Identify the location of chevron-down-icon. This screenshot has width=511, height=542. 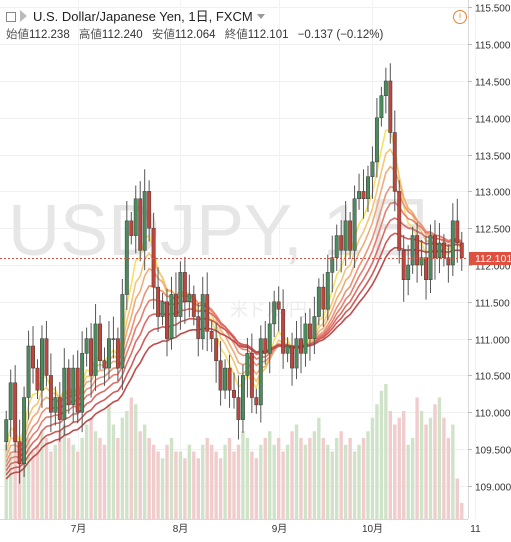
(260, 16).